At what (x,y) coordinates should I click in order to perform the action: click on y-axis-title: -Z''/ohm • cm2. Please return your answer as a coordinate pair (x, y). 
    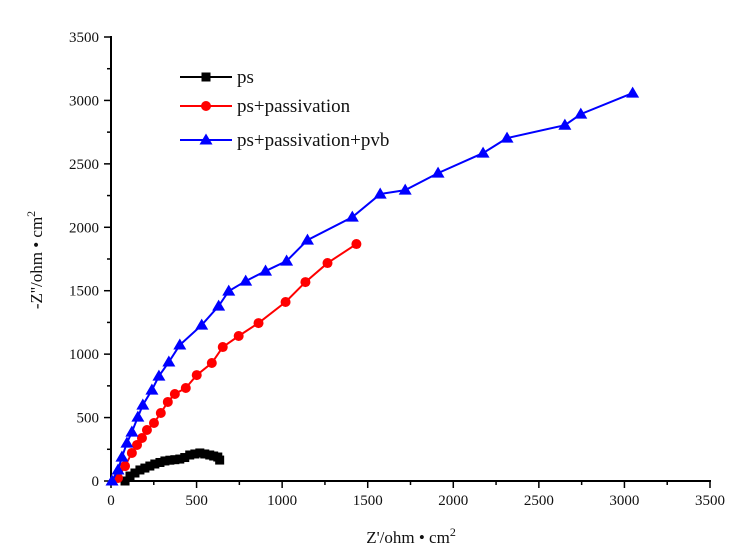
    Looking at the image, I should click on (35, 260).